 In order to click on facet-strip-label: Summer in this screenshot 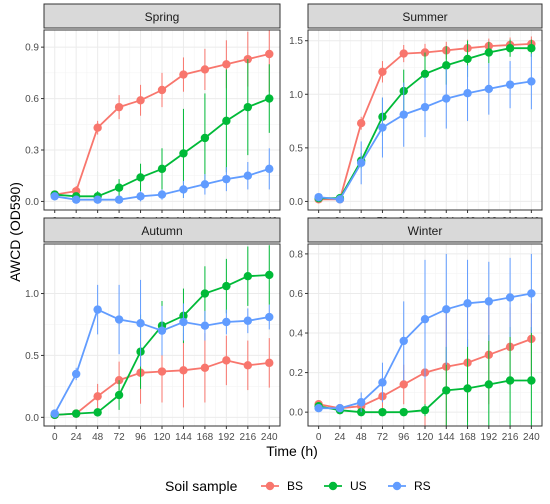, I will do `click(424, 17)`.